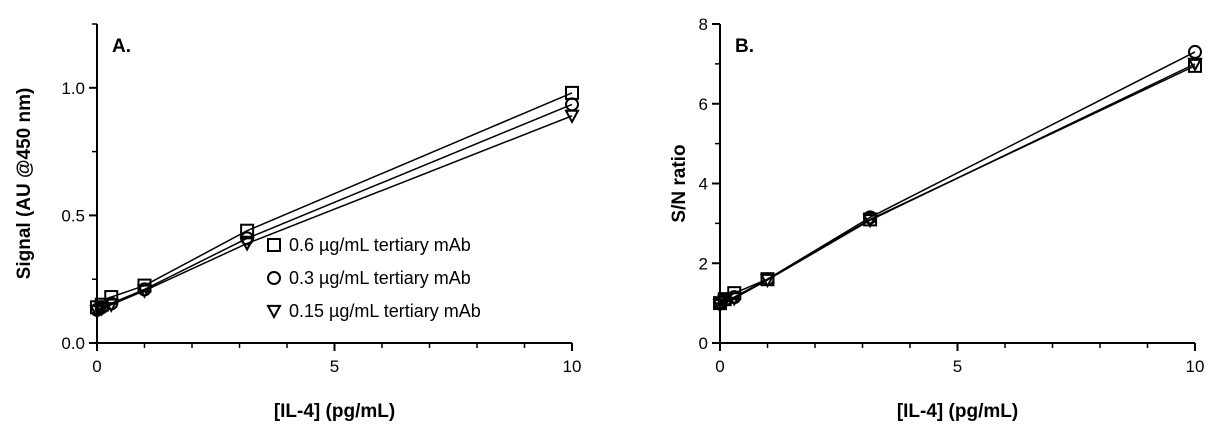 The height and width of the screenshot is (426, 1209). What do you see at coordinates (703, 104) in the screenshot?
I see `y-tick-label: 6` at bounding box center [703, 104].